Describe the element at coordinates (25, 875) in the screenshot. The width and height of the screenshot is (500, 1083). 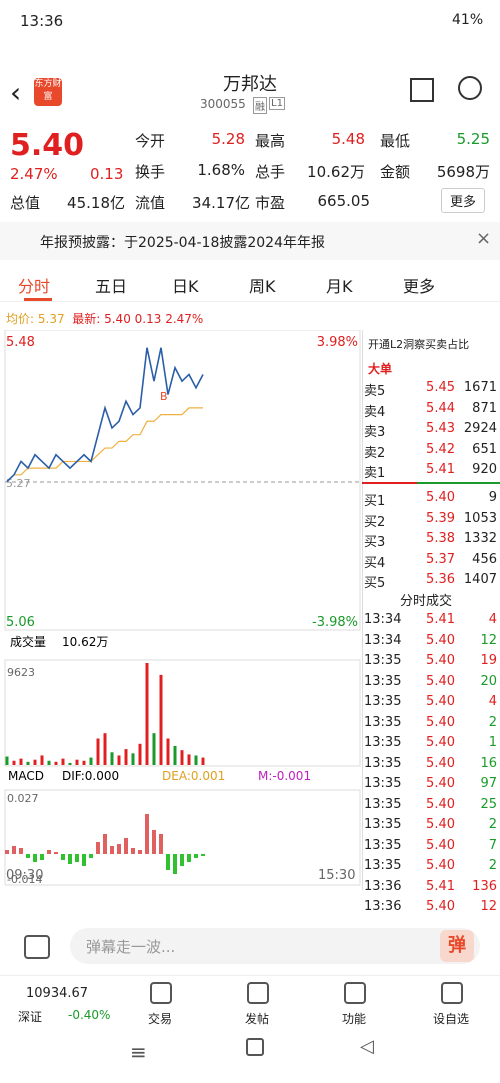
I see `time-start: 09:30` at that location.